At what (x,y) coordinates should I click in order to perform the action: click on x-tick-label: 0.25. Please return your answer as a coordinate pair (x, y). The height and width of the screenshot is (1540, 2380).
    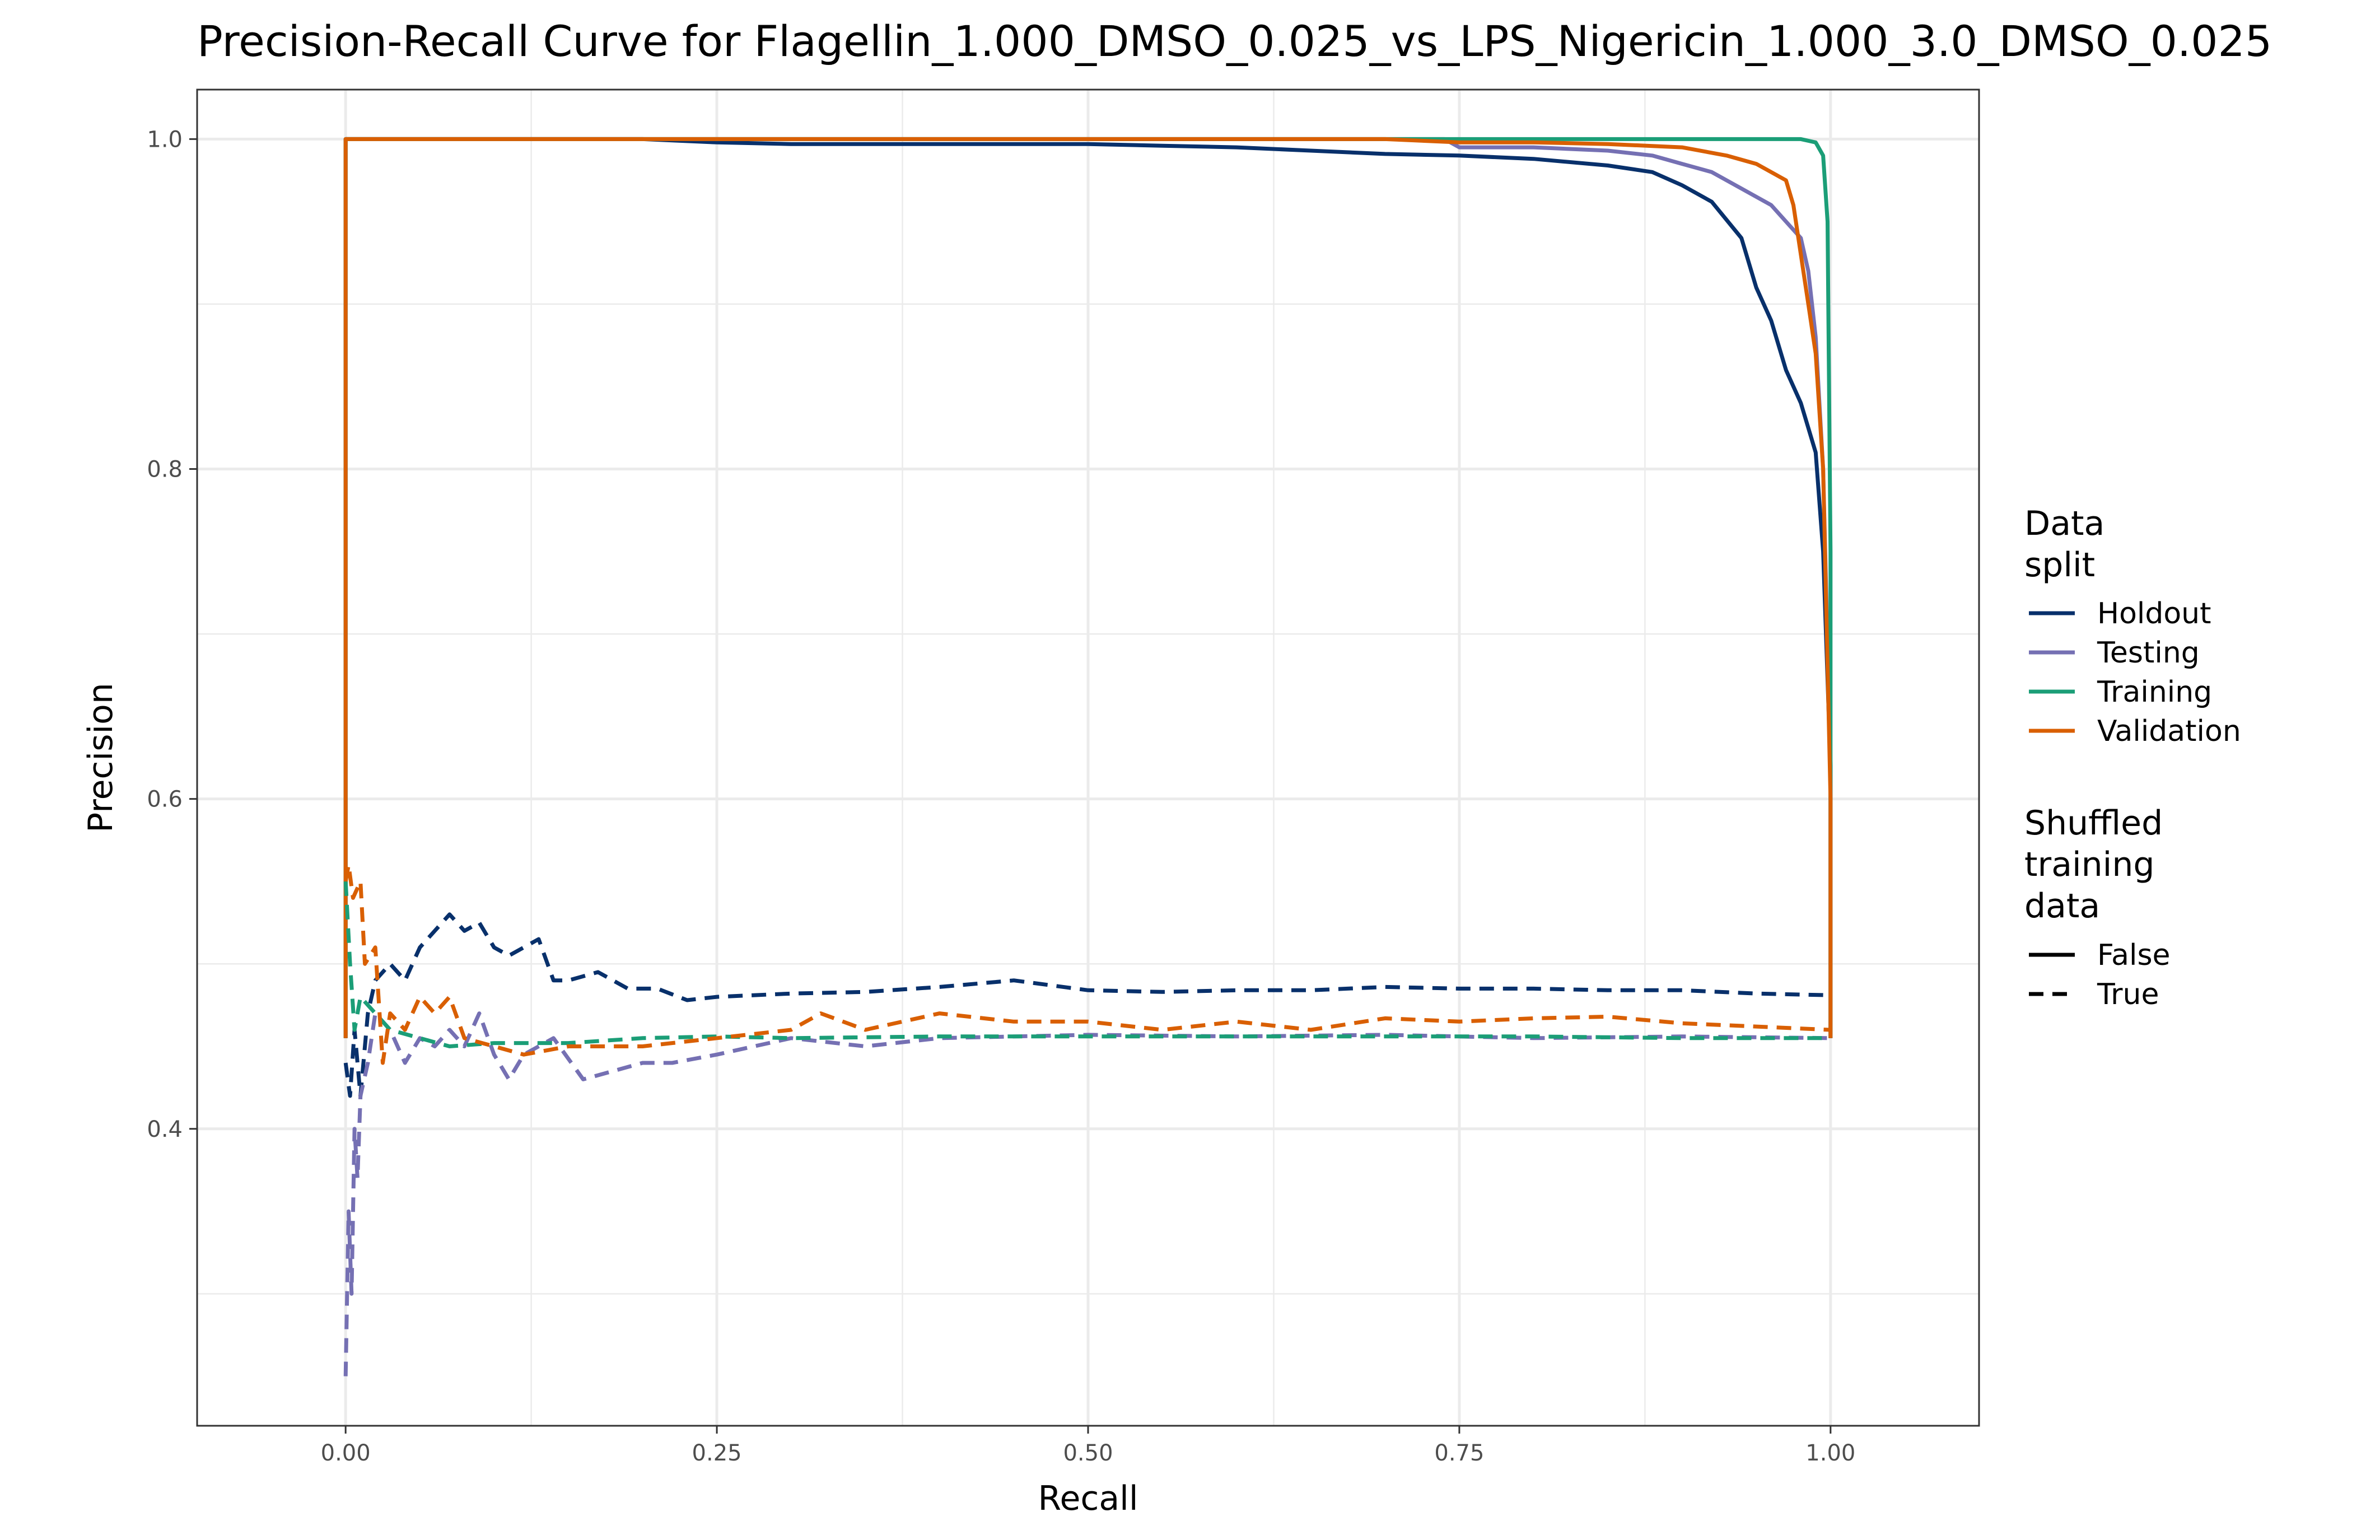
    Looking at the image, I should click on (717, 1453).